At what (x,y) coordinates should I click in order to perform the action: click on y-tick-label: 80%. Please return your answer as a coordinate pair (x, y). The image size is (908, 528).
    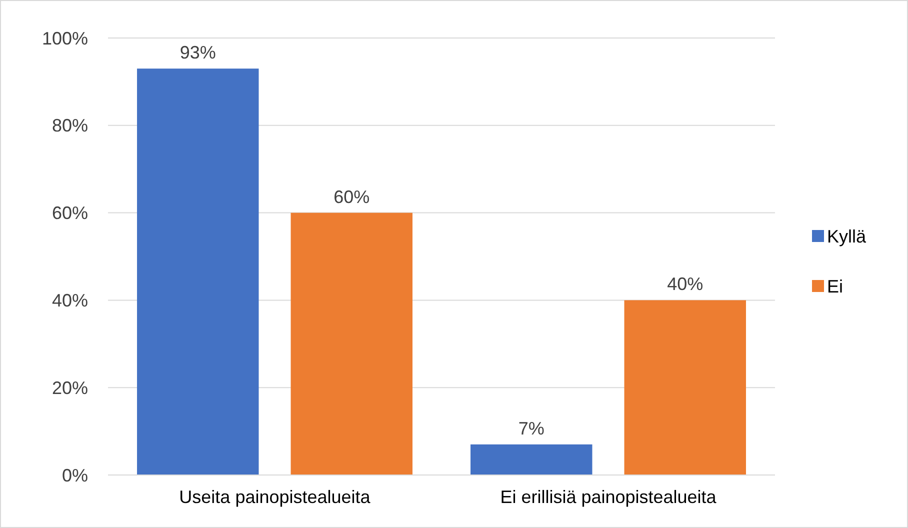
    Looking at the image, I should click on (70, 126).